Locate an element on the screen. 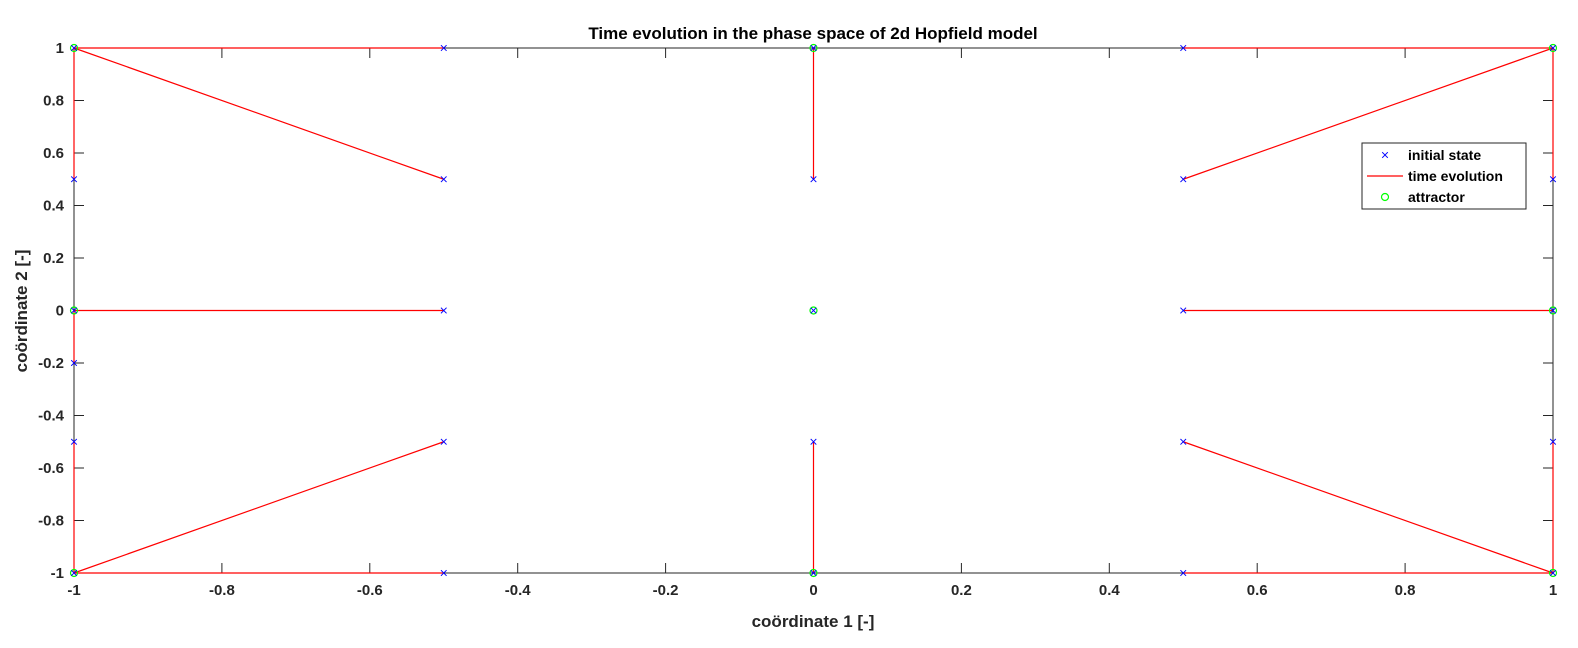  y-tick-label: 0 is located at coordinates (60, 311).